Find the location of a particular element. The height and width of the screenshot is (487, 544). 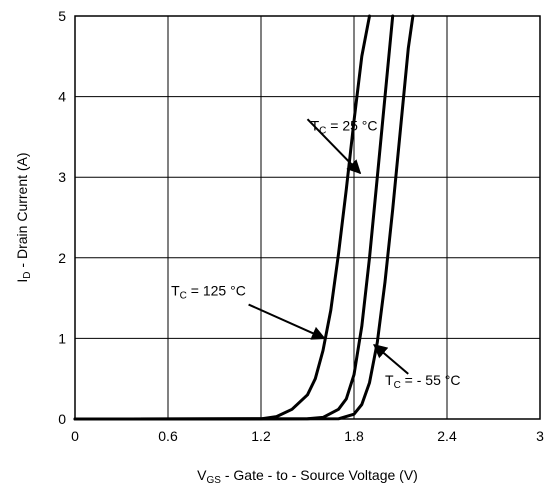

x-axis-label-sub: GS is located at coordinates (214, 480).